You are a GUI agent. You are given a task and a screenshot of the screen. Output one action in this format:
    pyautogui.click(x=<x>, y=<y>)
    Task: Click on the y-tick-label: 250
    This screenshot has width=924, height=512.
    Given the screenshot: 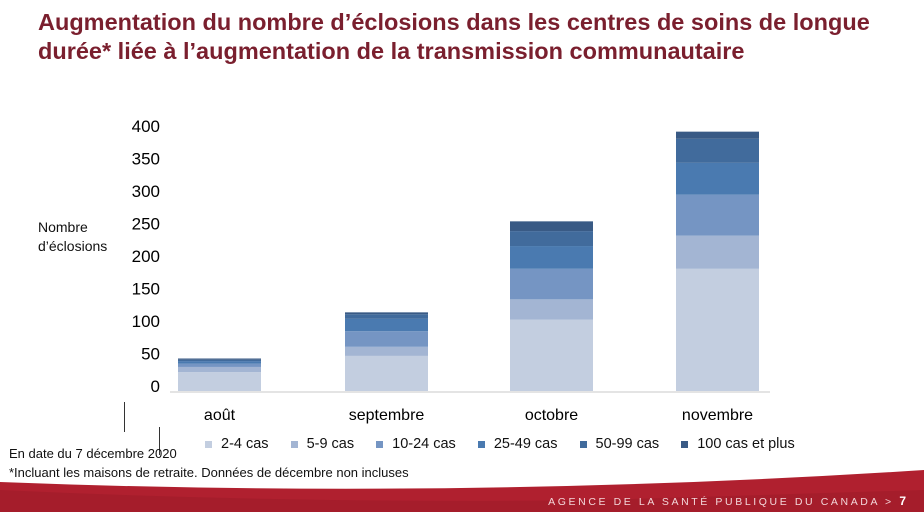 What is the action you would take?
    pyautogui.click(x=146, y=224)
    